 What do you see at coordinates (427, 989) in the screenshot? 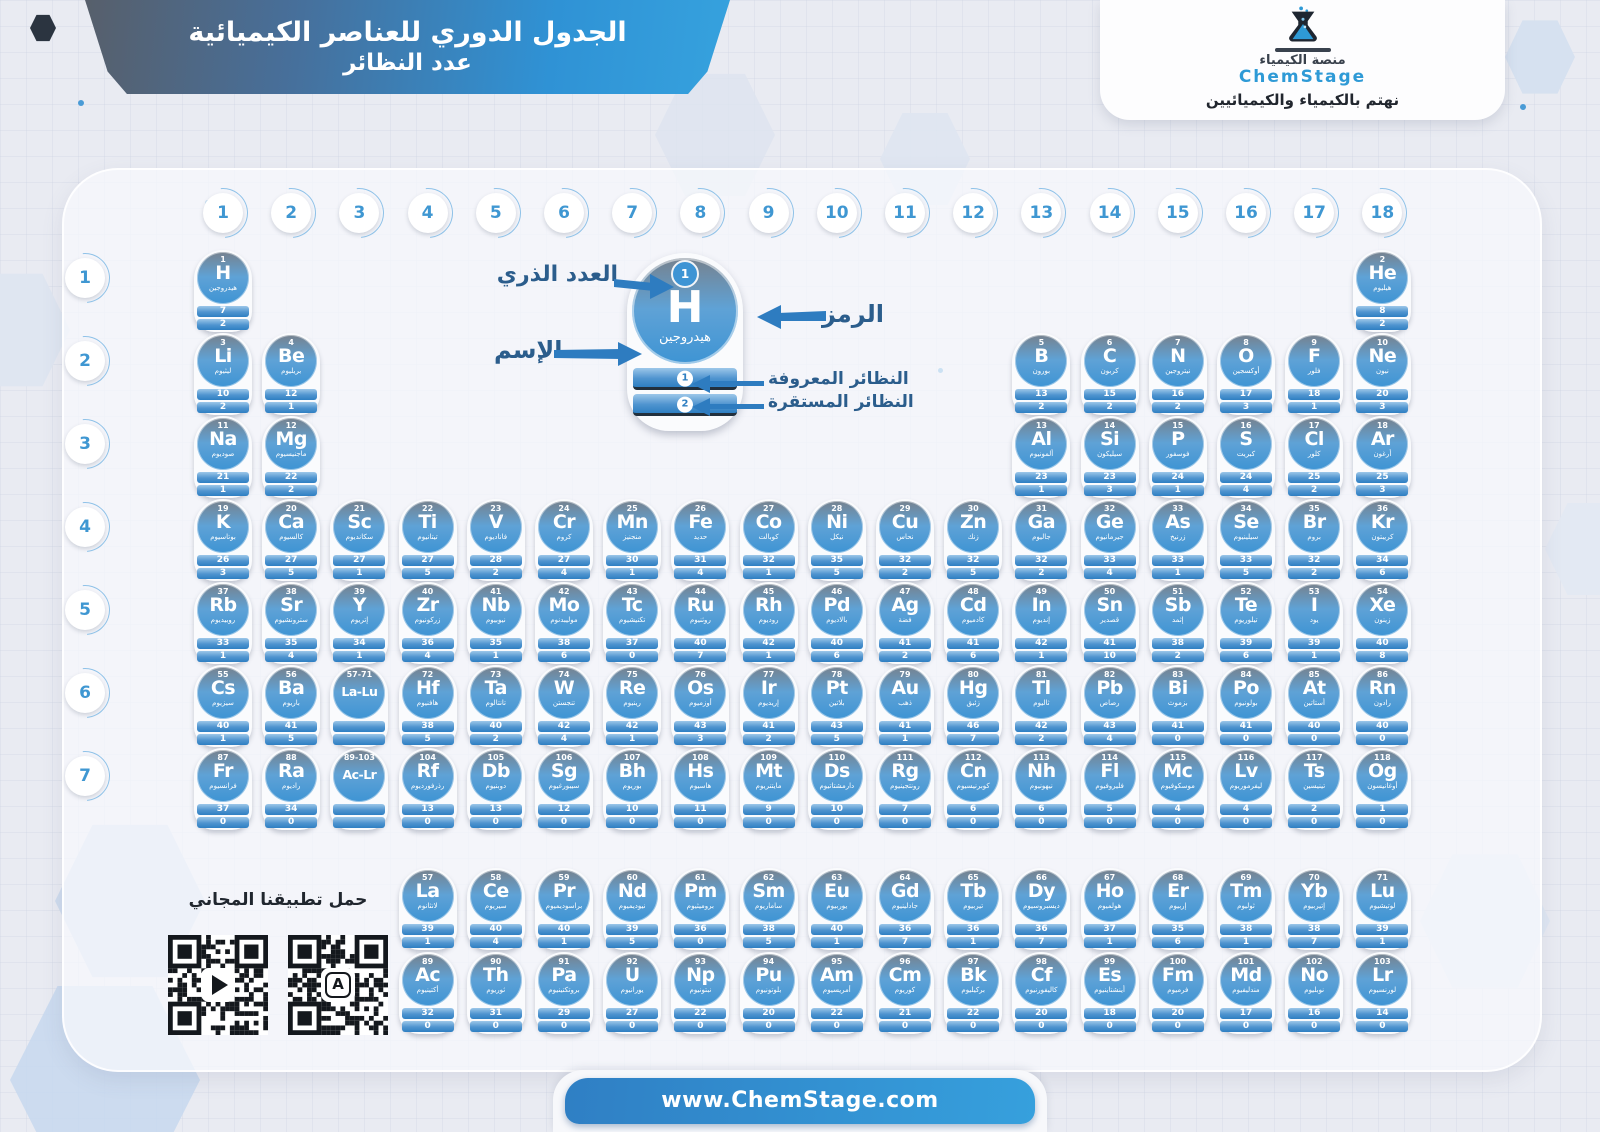
I see `element-name-ar: أكتينيوم` at bounding box center [427, 989].